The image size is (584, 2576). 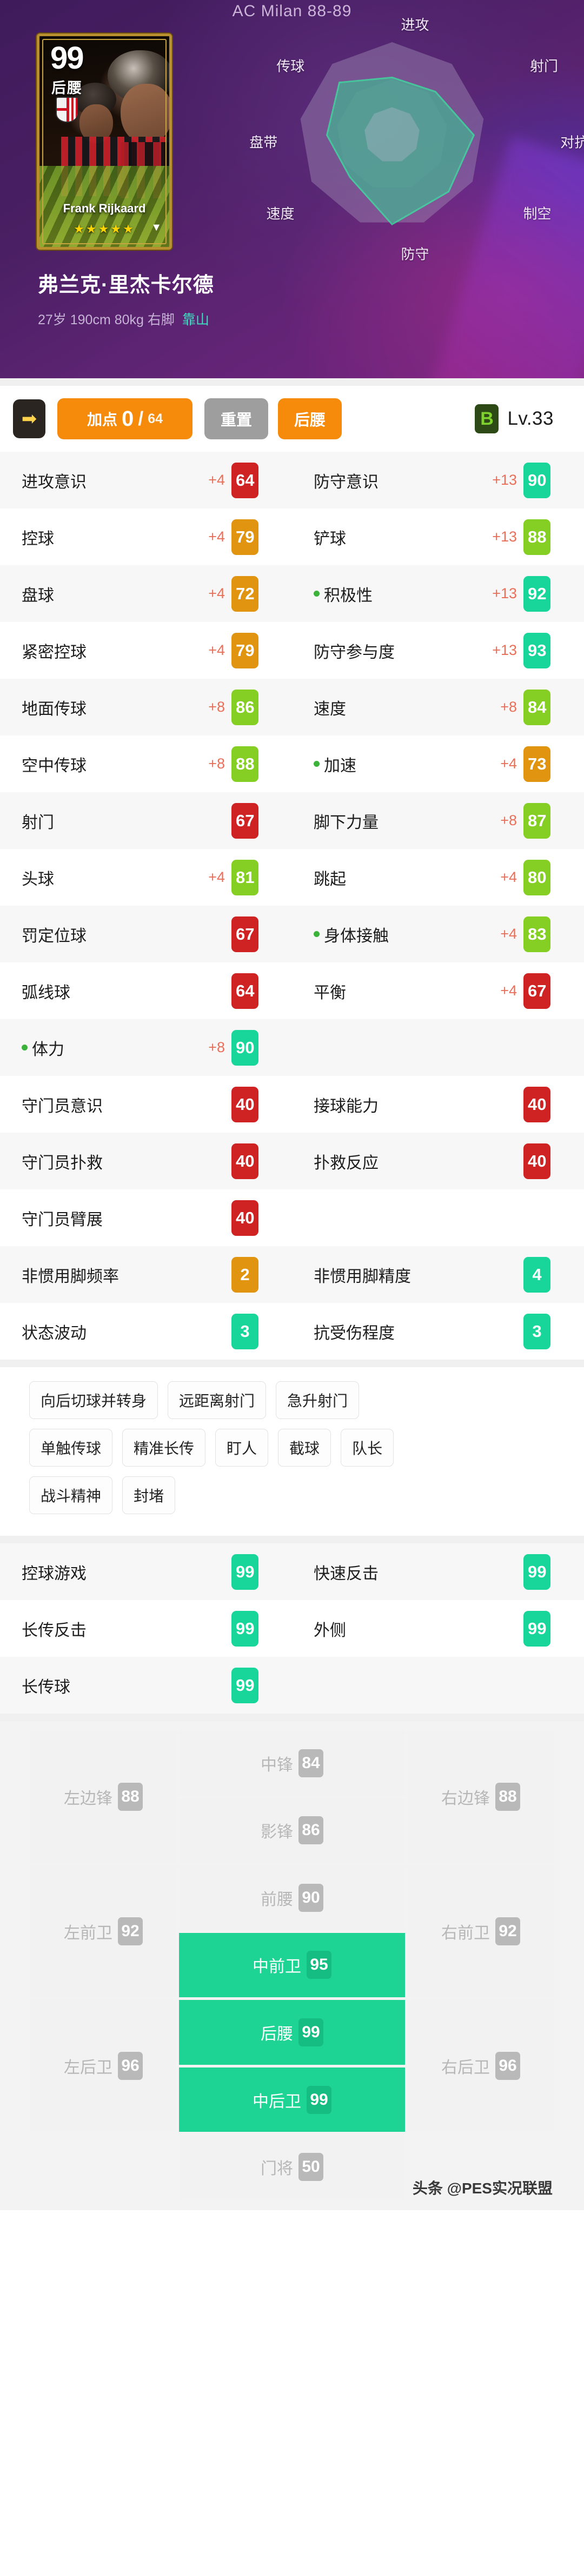 What do you see at coordinates (438, 820) in the screenshot?
I see `stat-cell-right: 脚下力量 +8 87` at bounding box center [438, 820].